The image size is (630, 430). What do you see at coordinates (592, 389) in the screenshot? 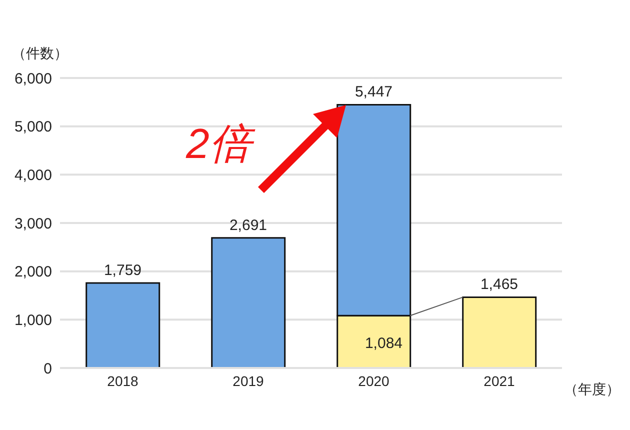
I see `x-axis-title: （年度）` at bounding box center [592, 389].